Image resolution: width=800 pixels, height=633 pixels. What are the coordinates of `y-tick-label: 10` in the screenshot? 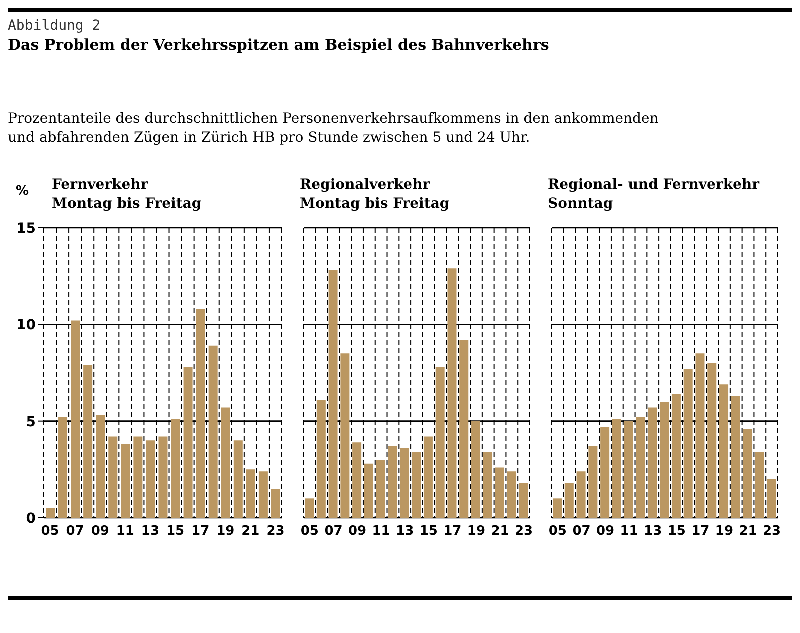 It's located at (26, 326).